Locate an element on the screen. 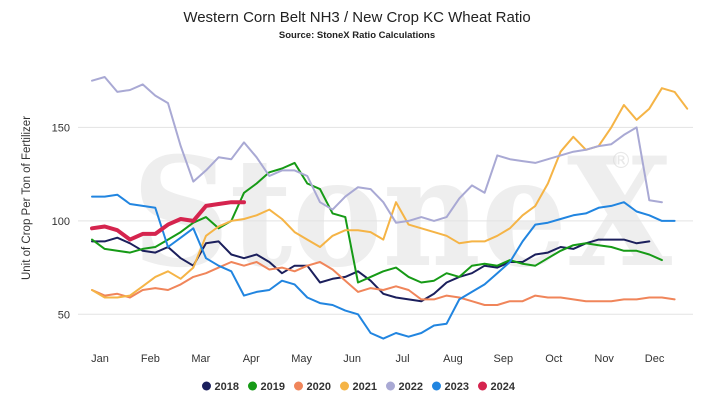  legend-marker-2020 is located at coordinates (298, 386).